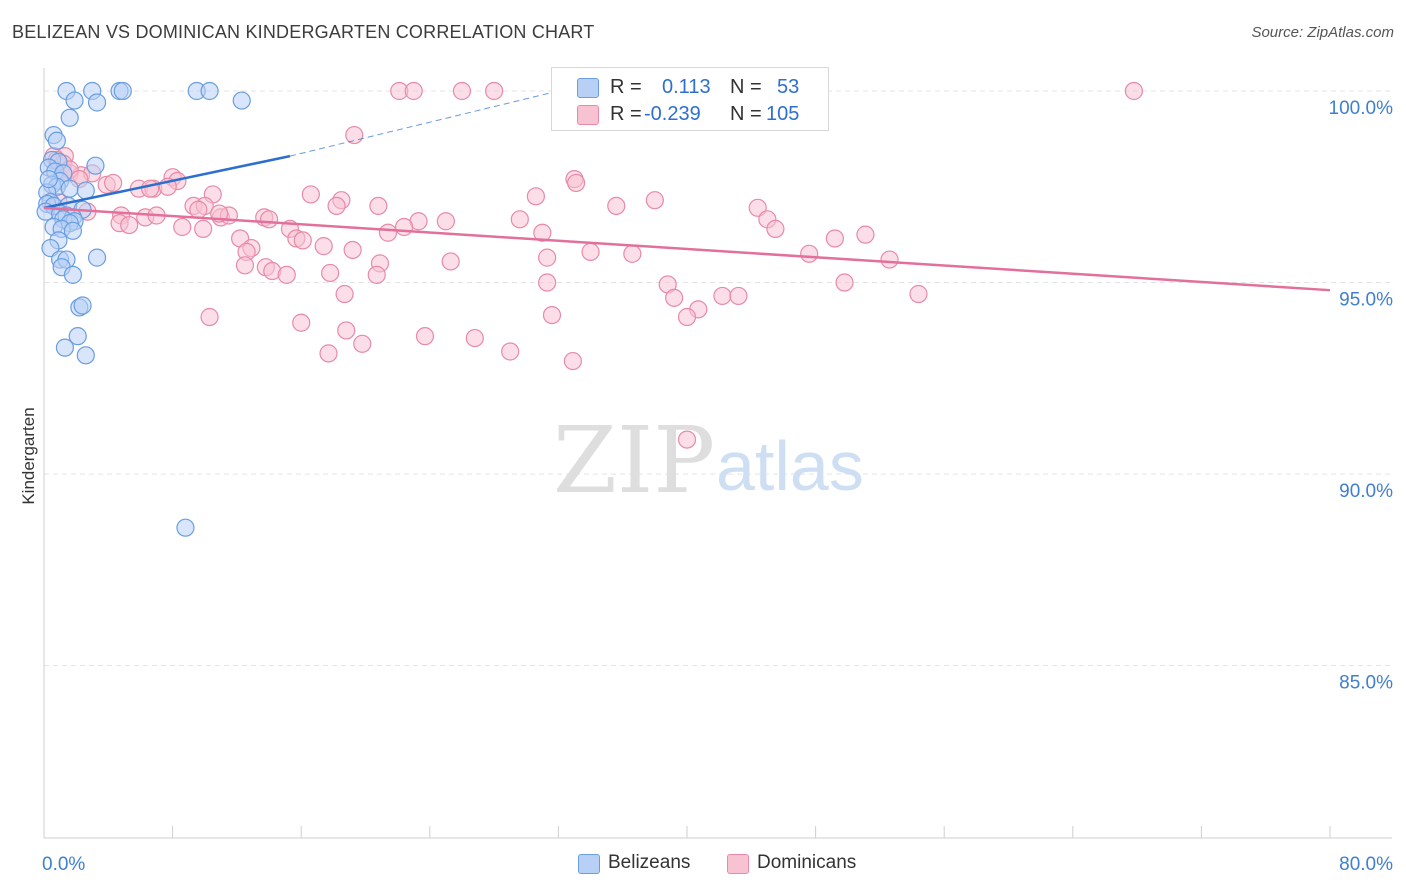 This screenshot has width=1406, height=892. I want to click on stats-row-dominicans: R = -0.239 N = 105, so click(690, 115).